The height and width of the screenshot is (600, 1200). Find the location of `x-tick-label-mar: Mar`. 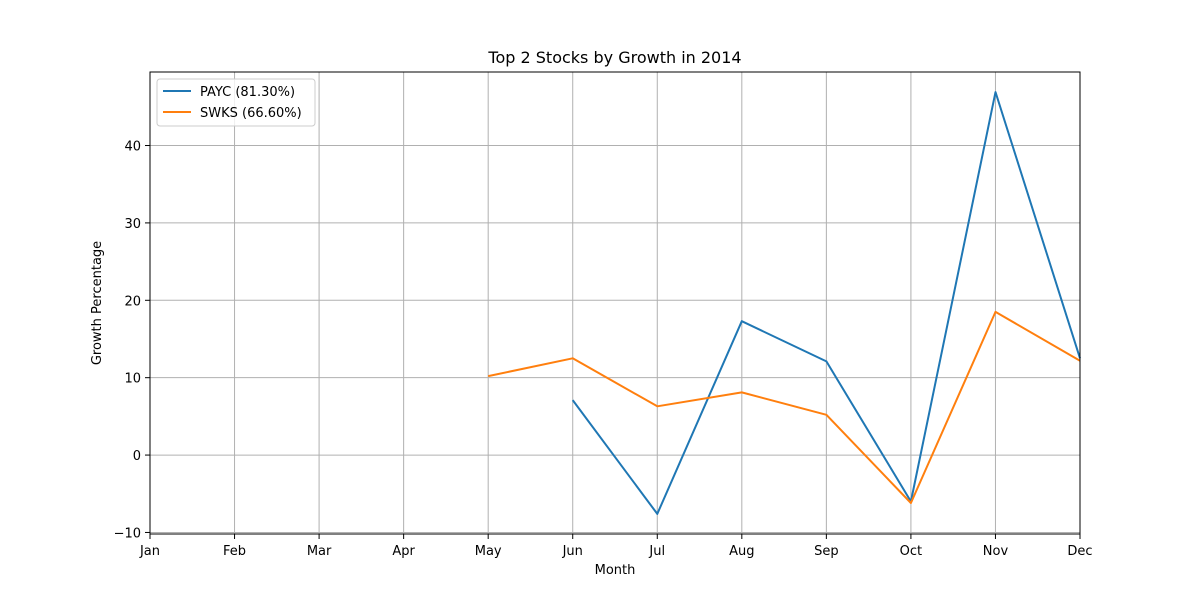

x-tick-label-mar: Mar is located at coordinates (319, 551).